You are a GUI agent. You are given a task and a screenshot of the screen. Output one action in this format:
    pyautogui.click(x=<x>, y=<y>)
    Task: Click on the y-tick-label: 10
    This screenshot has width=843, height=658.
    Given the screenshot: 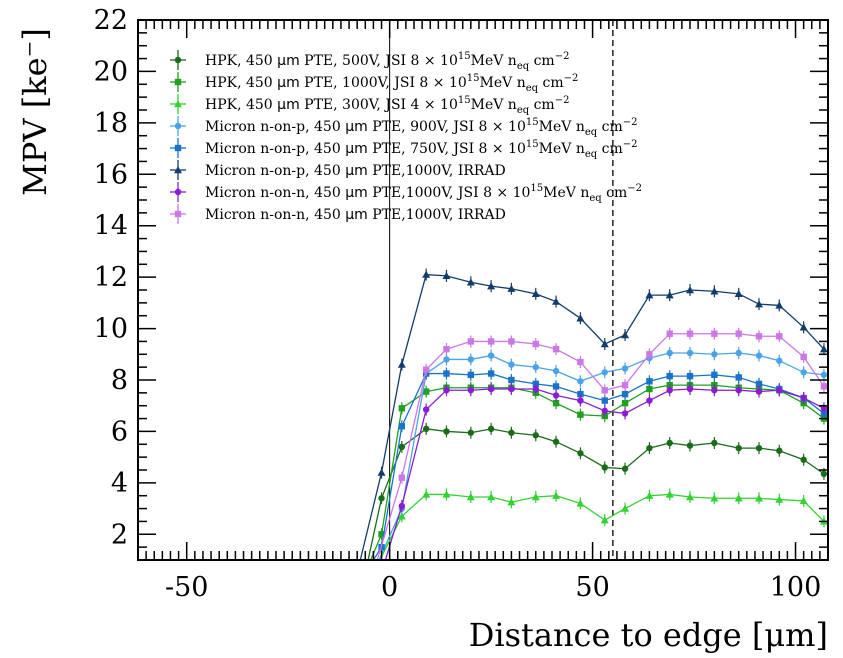 What is the action you would take?
    pyautogui.click(x=111, y=329)
    